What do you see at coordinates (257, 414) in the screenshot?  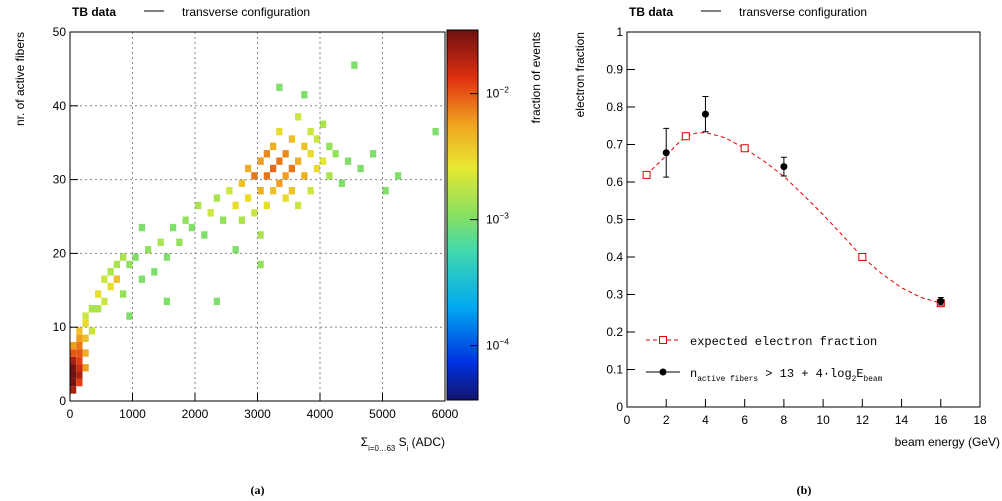 I see `x-tick-label: 3000` at bounding box center [257, 414].